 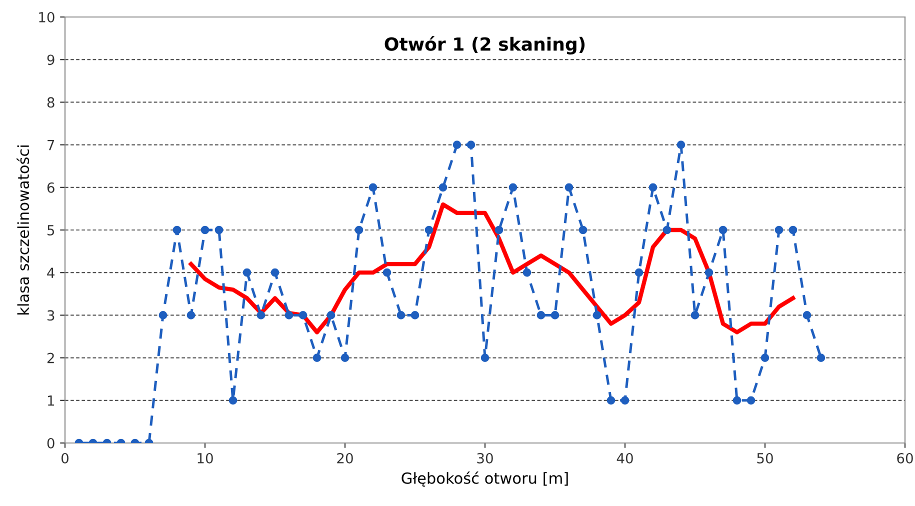 What do you see at coordinates (51, 145) in the screenshot?
I see `y-tick-label: 7` at bounding box center [51, 145].